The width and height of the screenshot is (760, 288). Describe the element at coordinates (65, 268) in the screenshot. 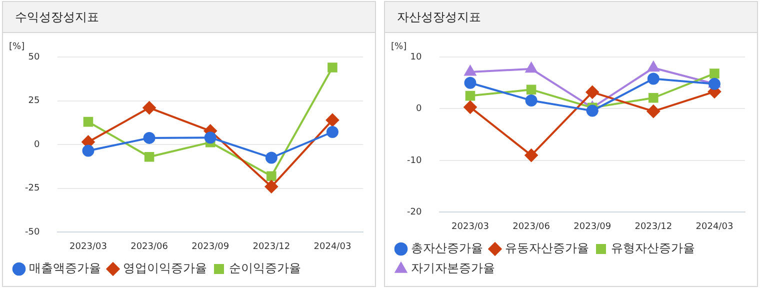

I see `legend-label: 매출액증가율` at that location.